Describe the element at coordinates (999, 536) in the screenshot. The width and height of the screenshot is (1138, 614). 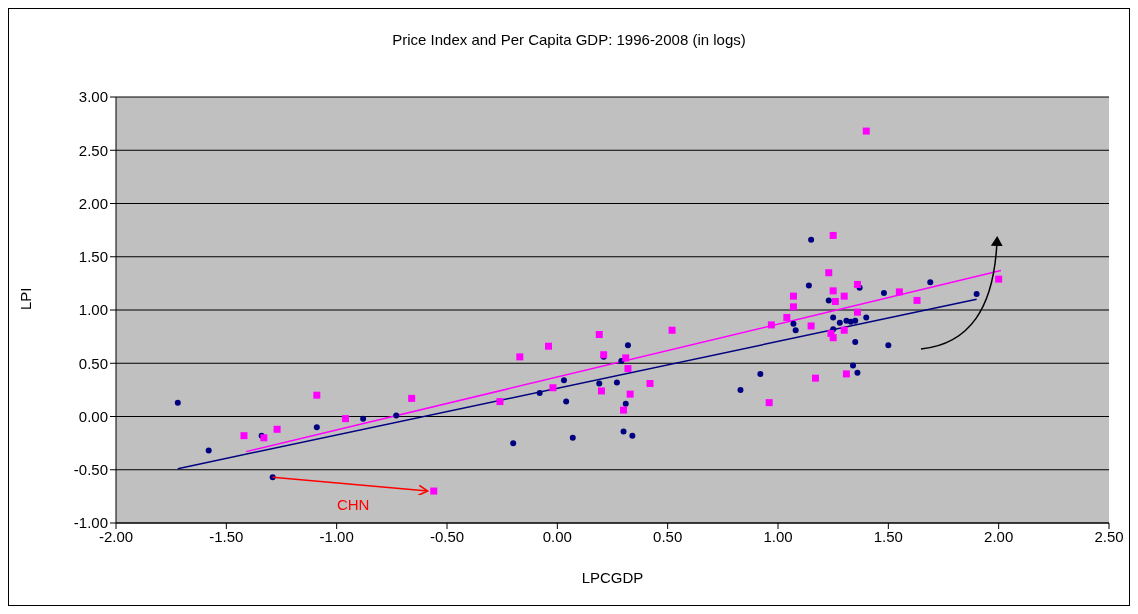
I see `x-tick-label: 2.00` at that location.